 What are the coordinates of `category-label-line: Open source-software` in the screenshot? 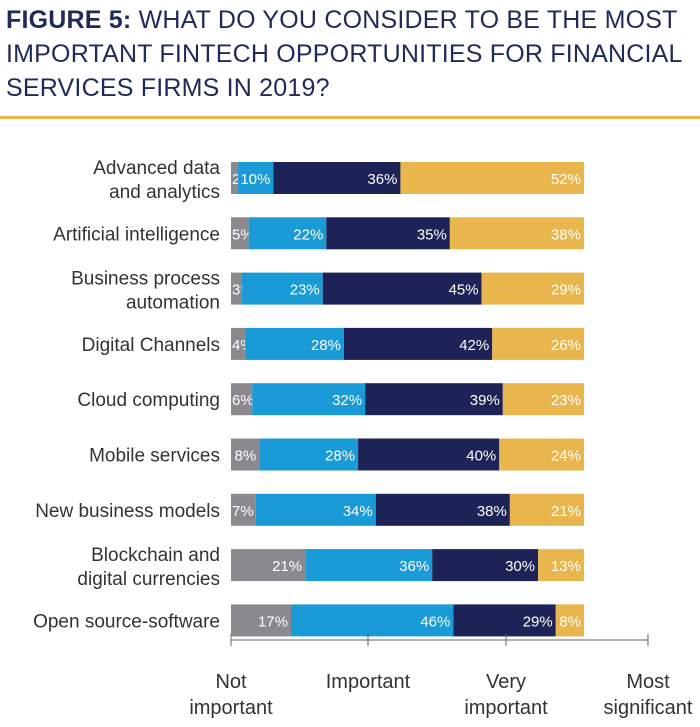 It's located at (126, 621).